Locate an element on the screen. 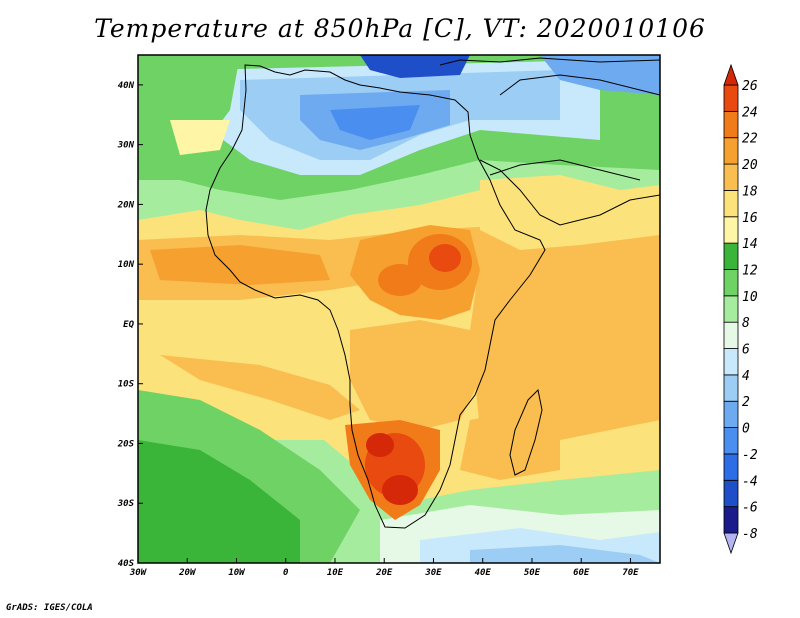  y-tick-label: 30N is located at coordinates (126, 146).